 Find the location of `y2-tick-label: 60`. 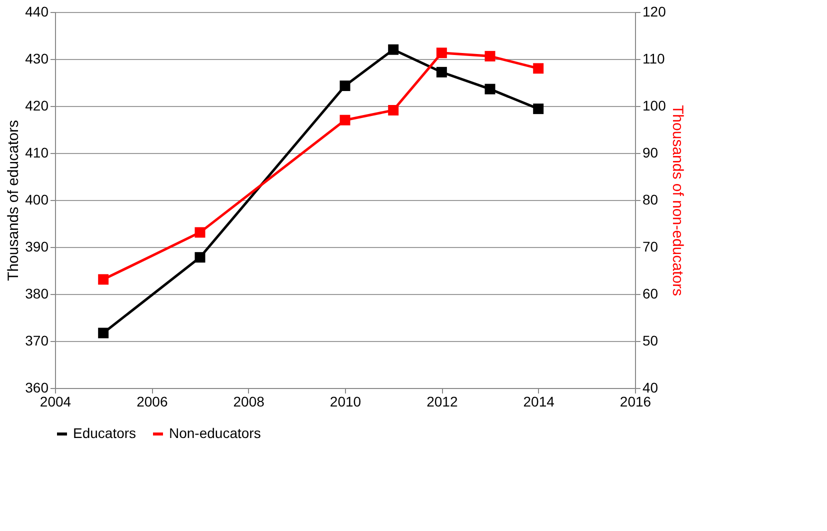

y2-tick-label: 60 is located at coordinates (650, 294).